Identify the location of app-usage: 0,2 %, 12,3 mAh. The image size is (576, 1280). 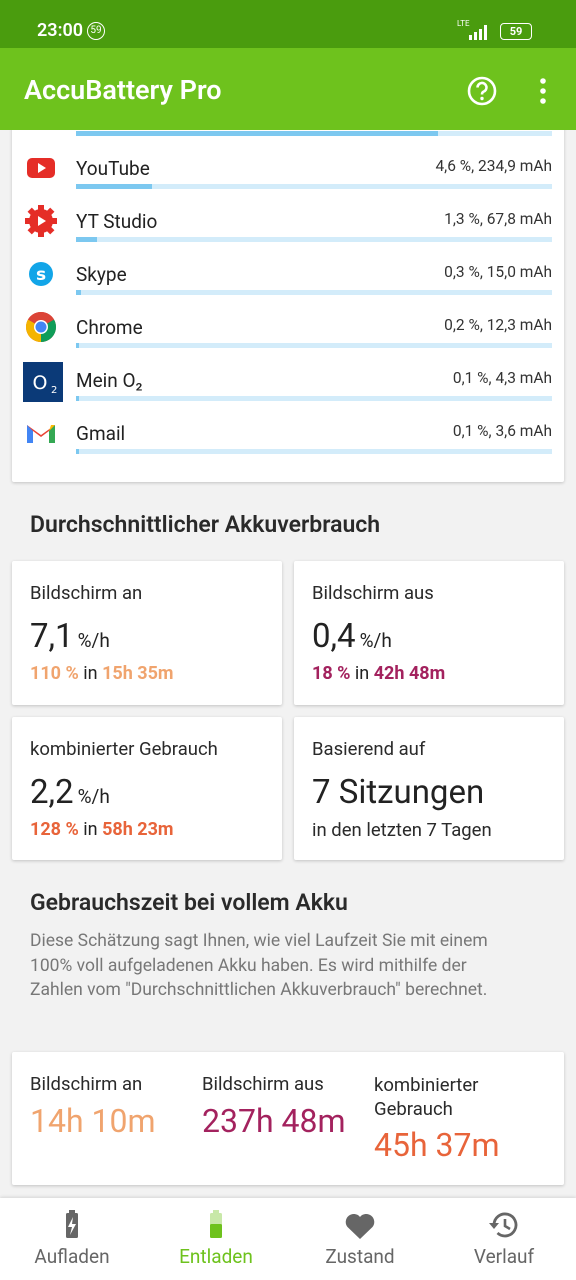
(498, 325).